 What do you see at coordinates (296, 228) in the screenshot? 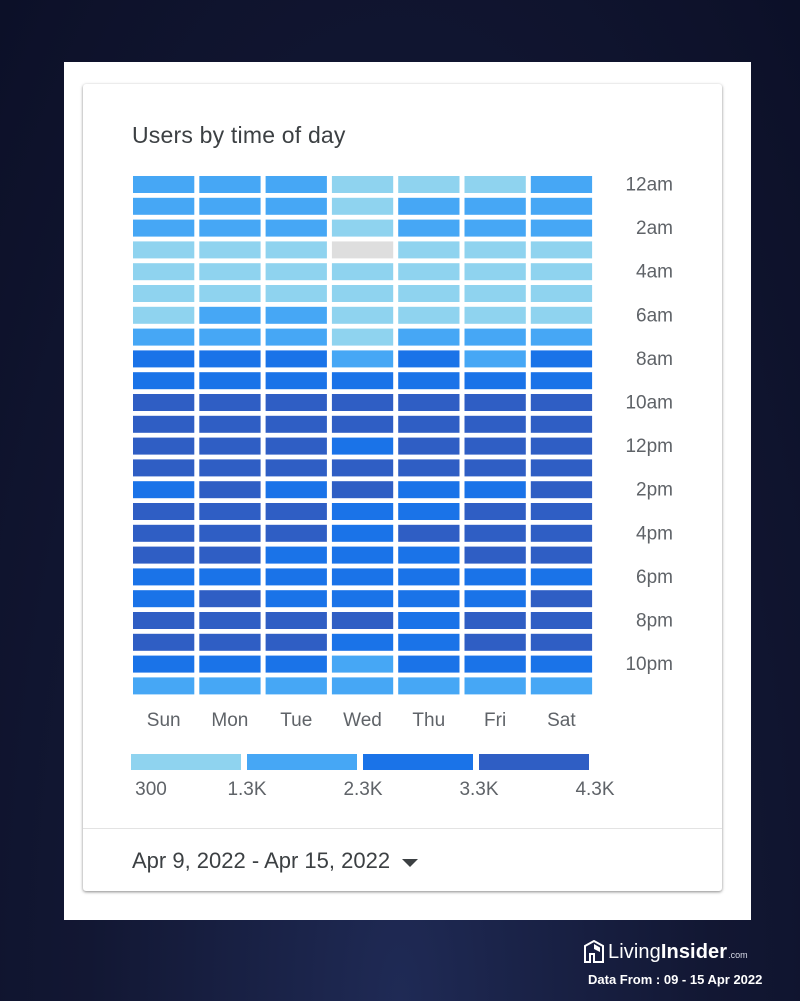
I see `heatmap-cell-tue-2am` at bounding box center [296, 228].